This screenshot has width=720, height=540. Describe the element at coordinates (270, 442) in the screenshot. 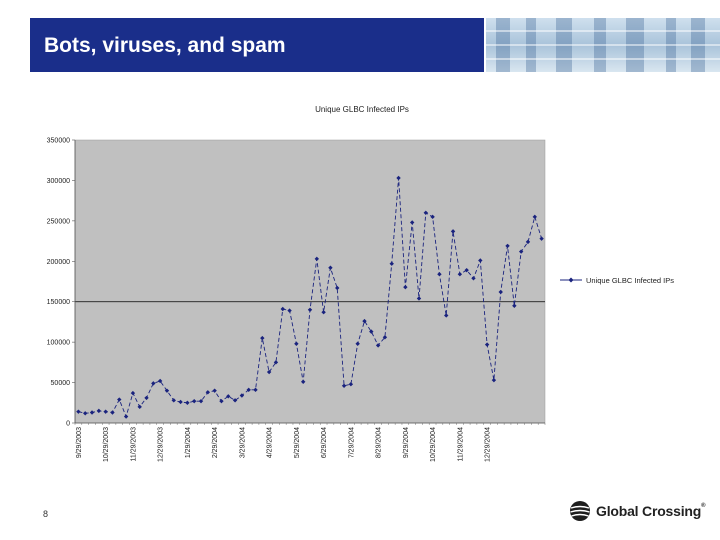

I see `x-tick-label: 4/29/2004` at that location.